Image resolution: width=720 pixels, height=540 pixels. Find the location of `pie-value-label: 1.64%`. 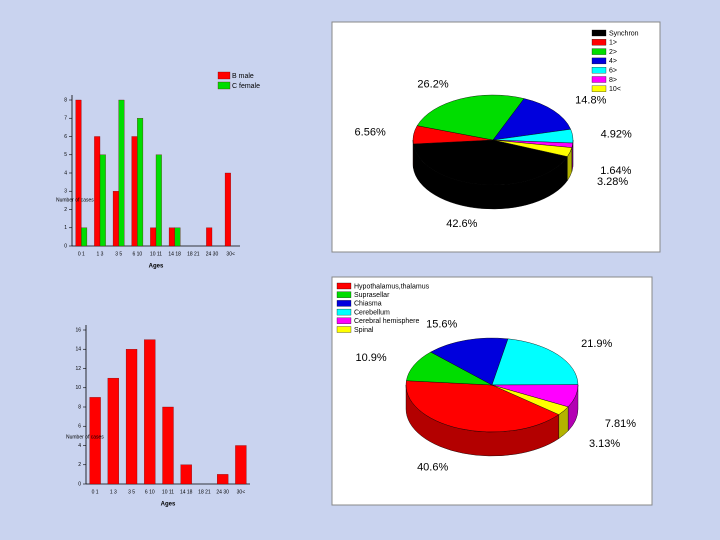

pie-value-label: 1.64% is located at coordinates (615, 171).